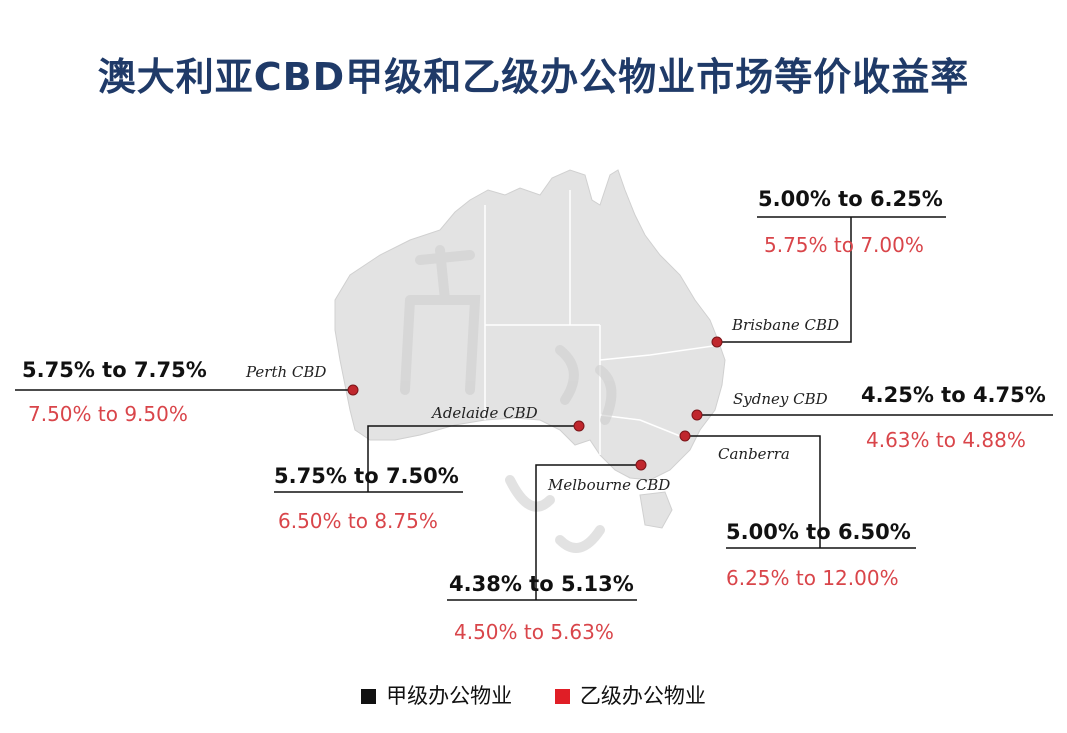 The image size is (1067, 733). What do you see at coordinates (660, 352) in the screenshot?
I see `border-qld-nsw` at bounding box center [660, 352].